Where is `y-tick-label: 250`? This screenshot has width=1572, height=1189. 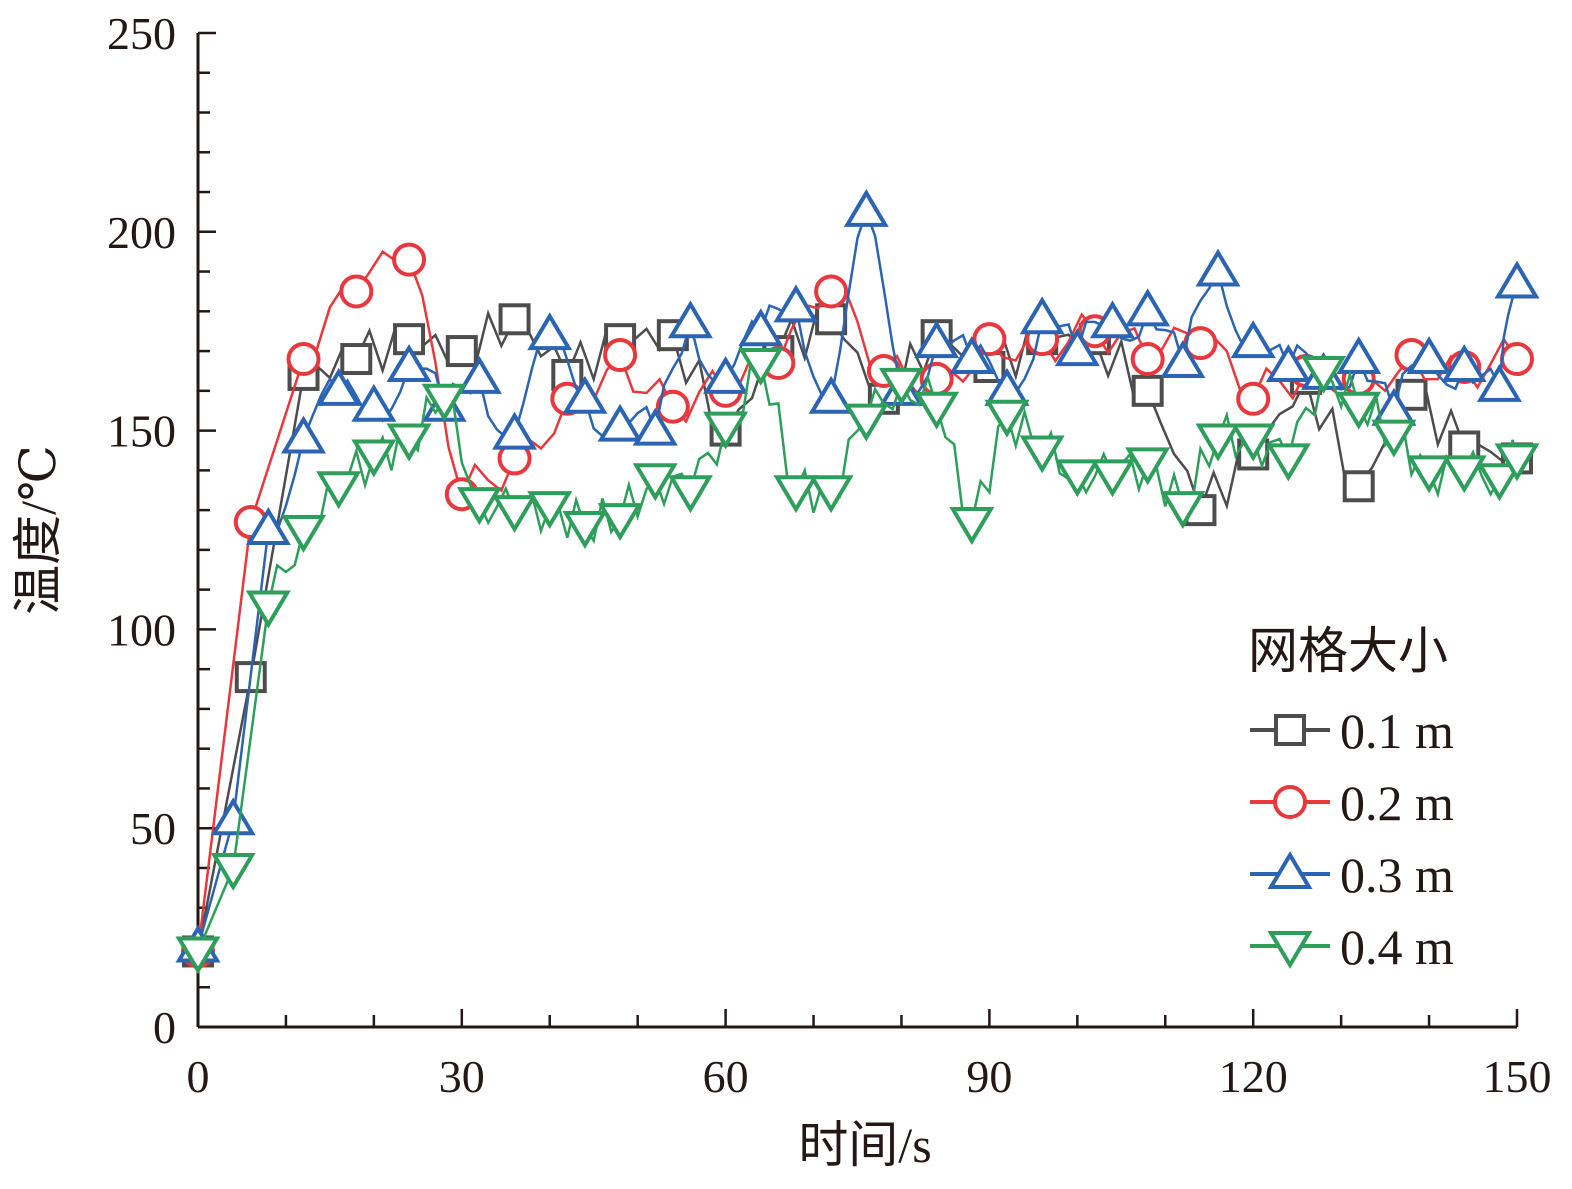
y-tick-label: 250 is located at coordinates (141, 33).